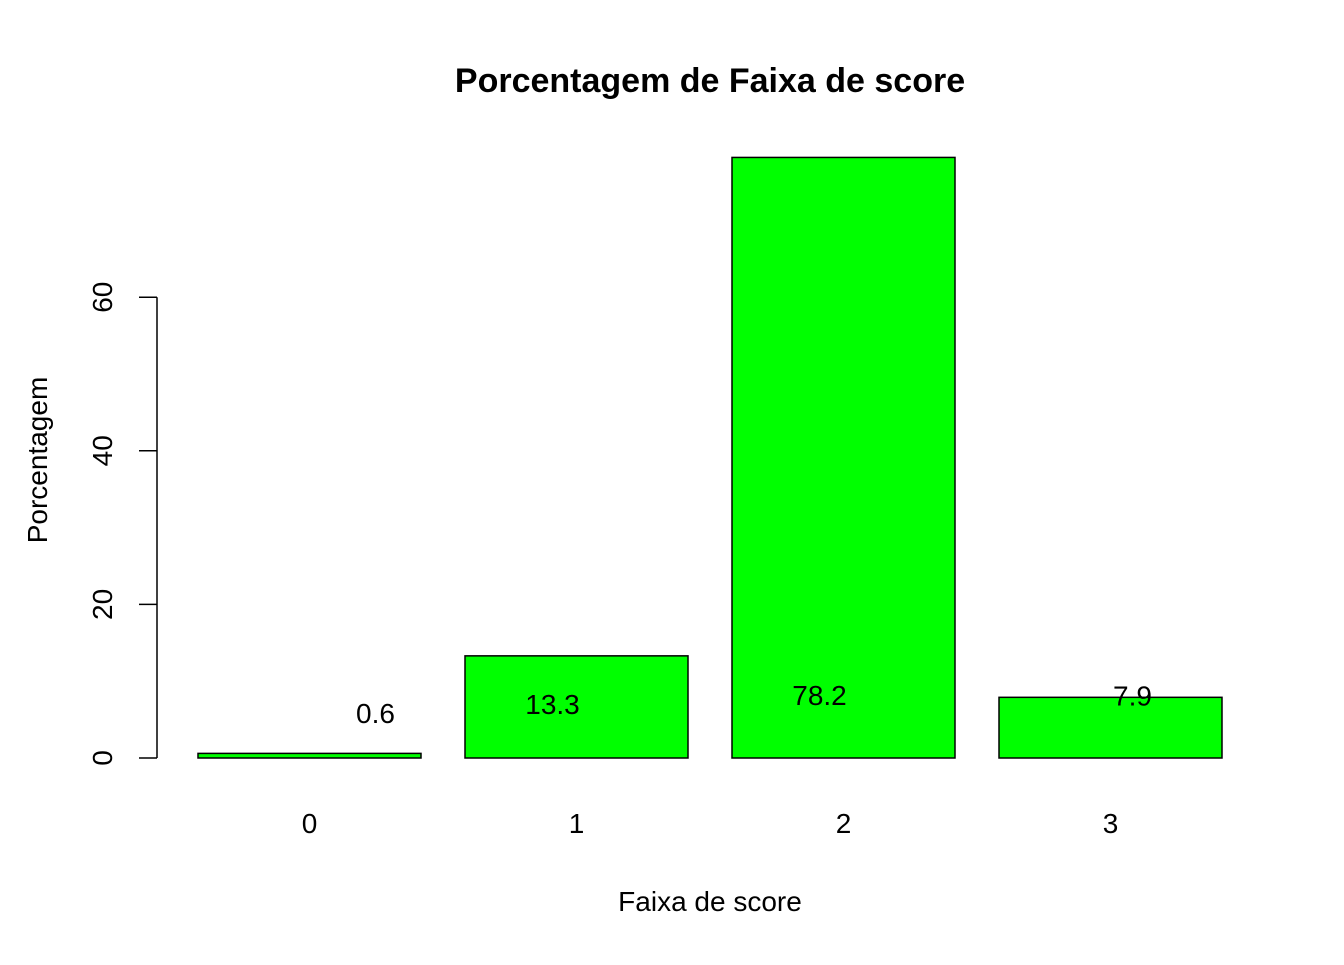 This screenshot has height=965, width=1344. I want to click on y-tick-label: 40, so click(102, 450).